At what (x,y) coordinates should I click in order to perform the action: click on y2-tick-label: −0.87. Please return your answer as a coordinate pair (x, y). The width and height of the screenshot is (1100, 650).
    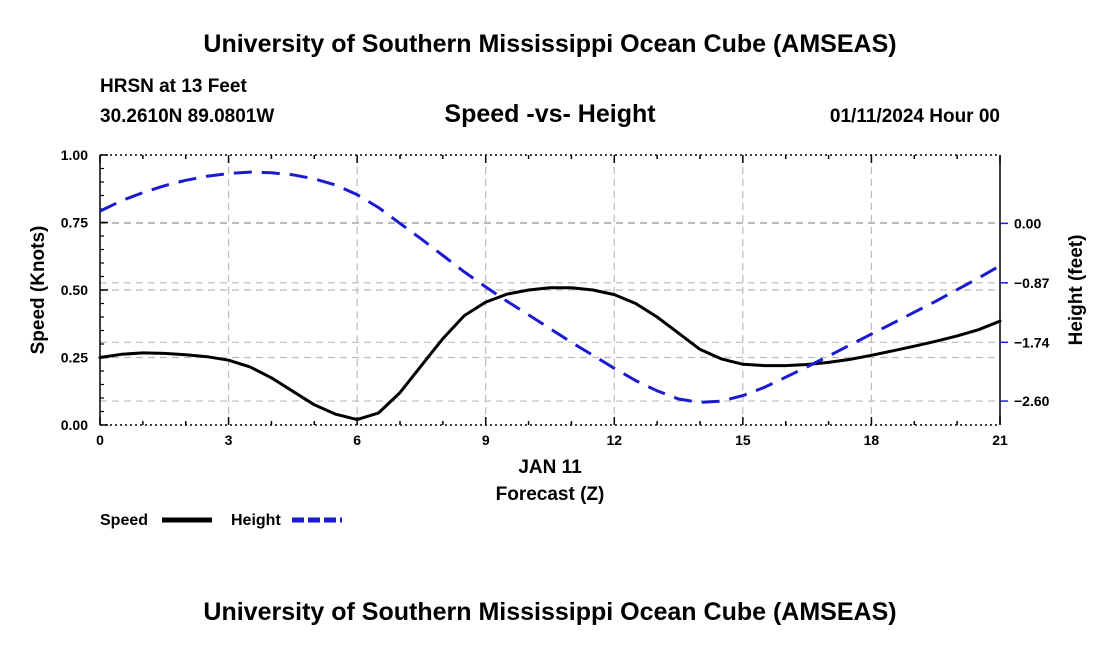
    Looking at the image, I should click on (1032, 283).